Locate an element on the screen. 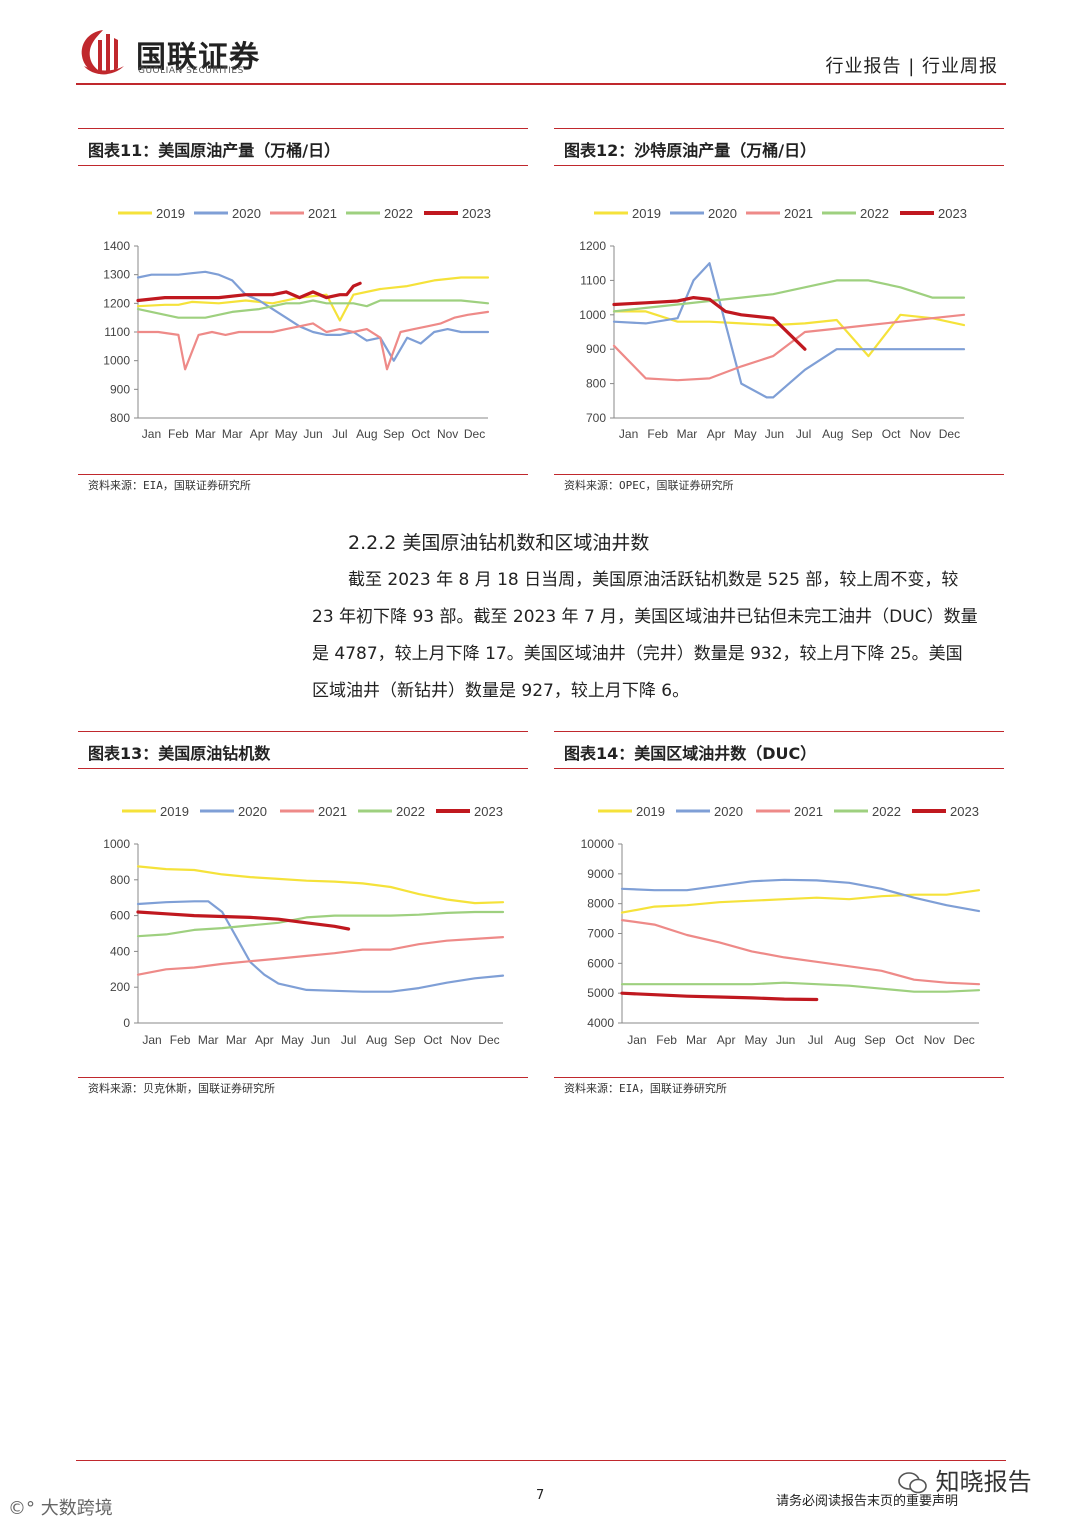 Image resolution: width=1080 pixels, height=1527 pixels. y-tick-label: 1000 is located at coordinates (116, 361).